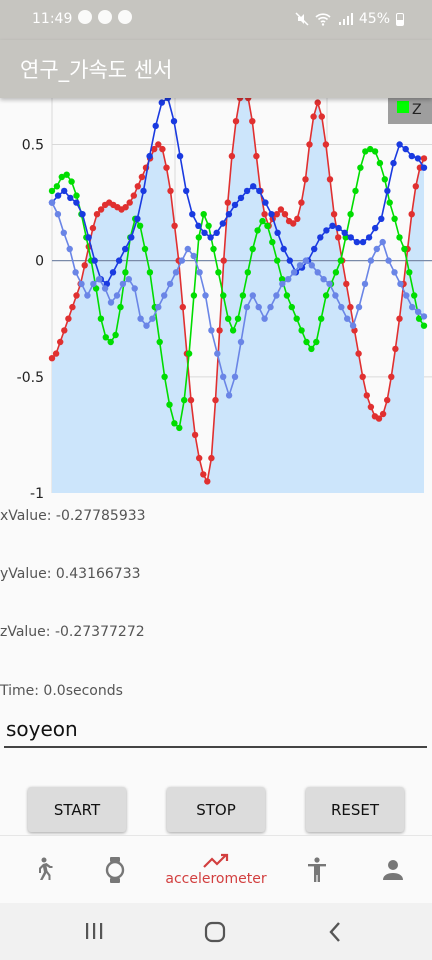  I want to click on nav-item-accessibility, so click(317, 870).